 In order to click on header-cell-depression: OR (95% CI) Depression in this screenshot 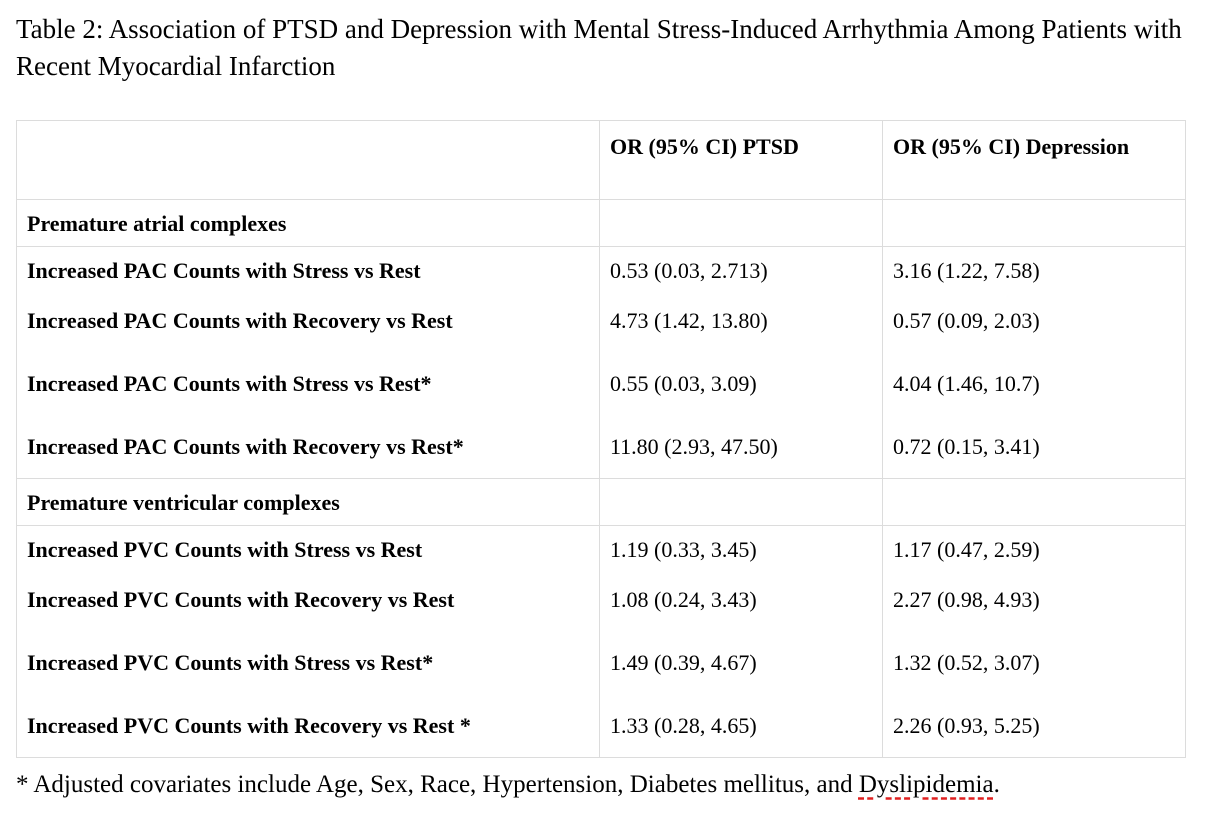, I will do `click(1034, 160)`.